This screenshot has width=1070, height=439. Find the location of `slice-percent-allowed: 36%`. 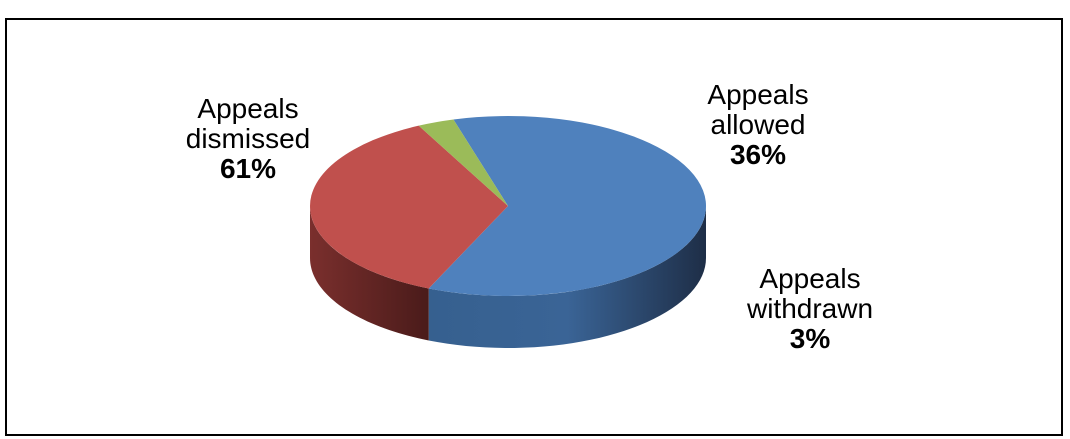

slice-percent-allowed: 36% is located at coordinates (758, 154).